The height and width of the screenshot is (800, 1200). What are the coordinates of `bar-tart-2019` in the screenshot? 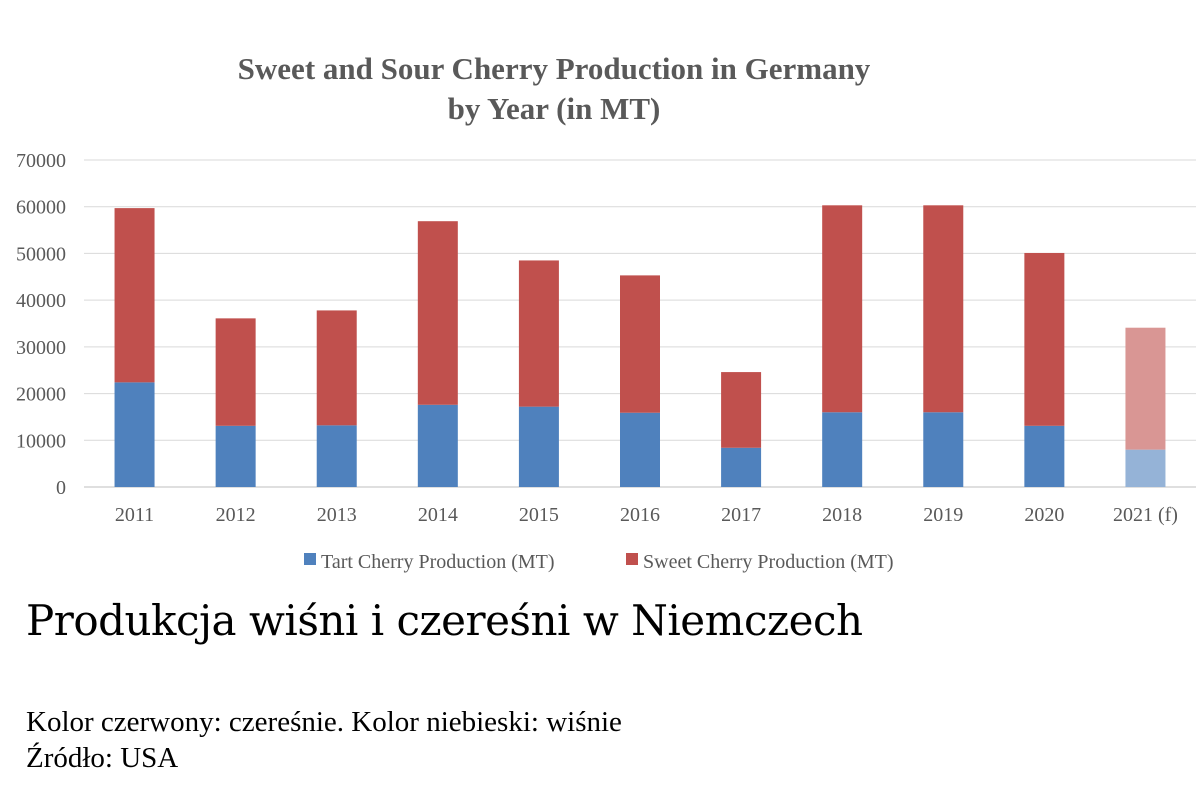 It's located at (943, 449).